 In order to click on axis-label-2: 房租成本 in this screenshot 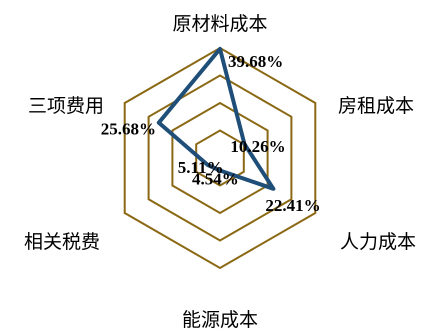, I will do `click(376, 106)`.